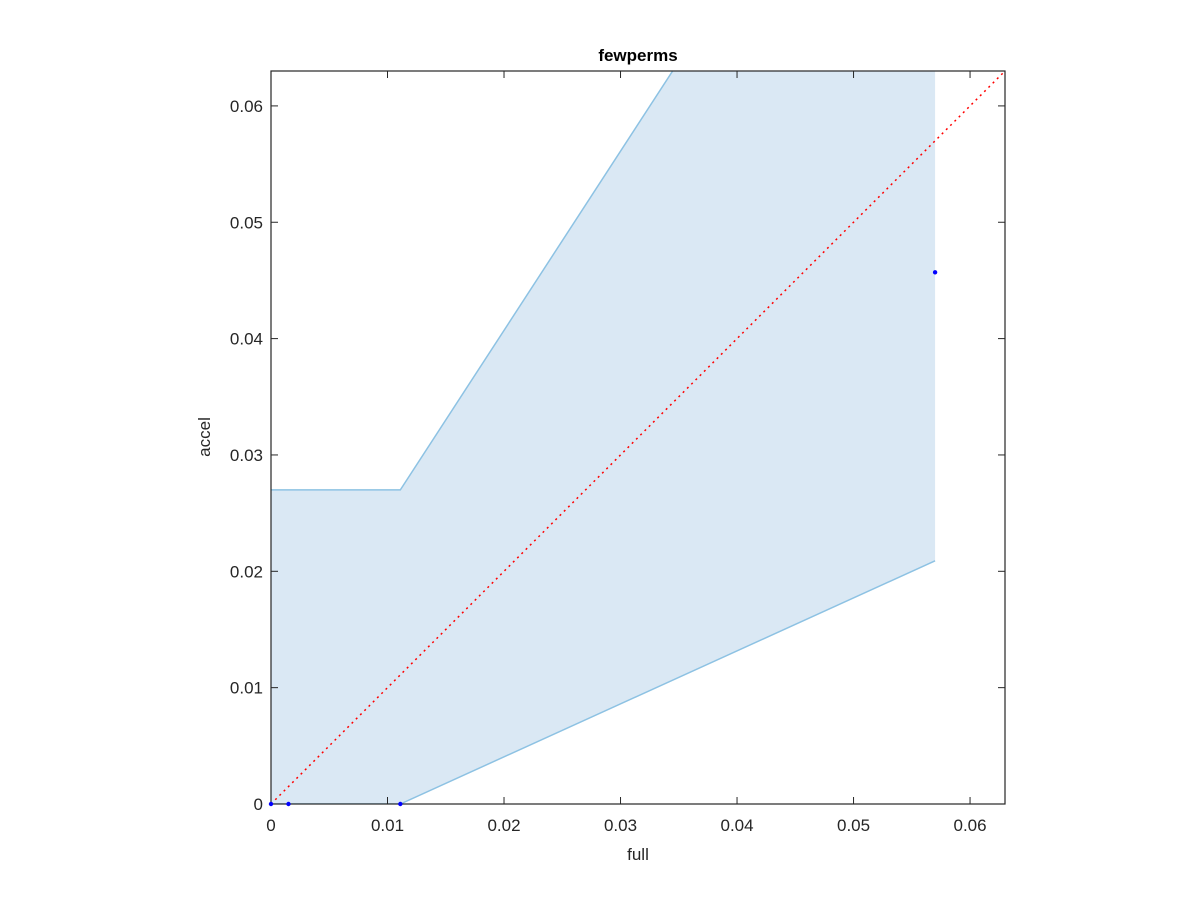 Image resolution: width=1200 pixels, height=900 pixels. I want to click on y-tick-label: 0.06, so click(246, 106).